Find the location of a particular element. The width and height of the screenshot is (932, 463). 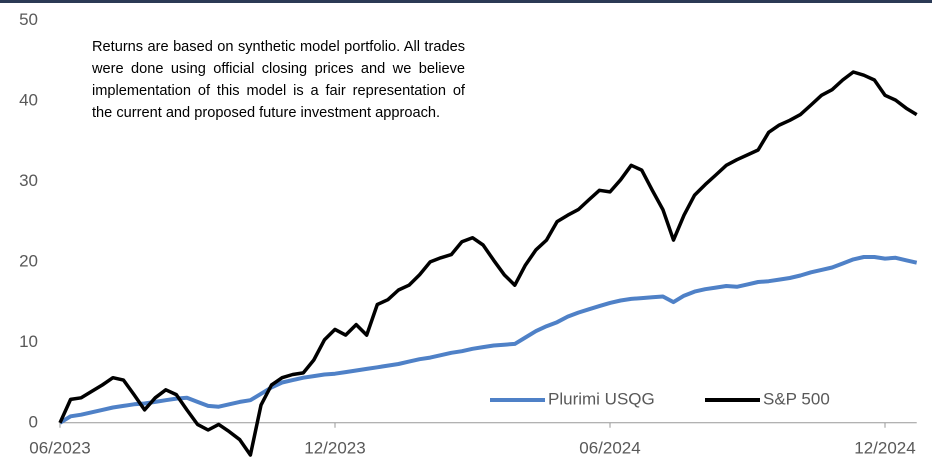

top-border is located at coordinates (466, 1).